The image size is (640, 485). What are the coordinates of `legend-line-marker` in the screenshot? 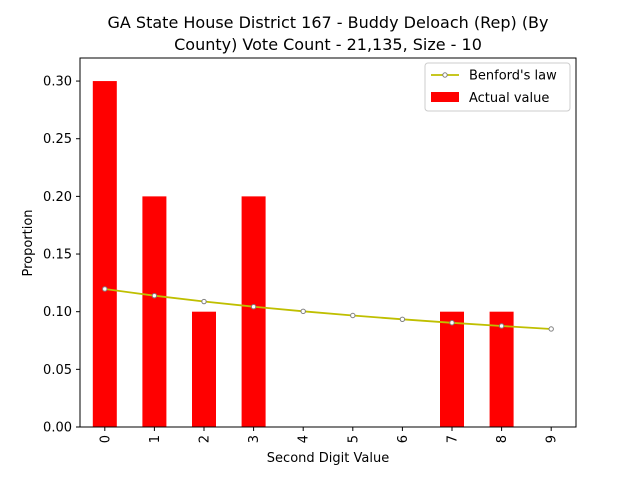 It's located at (445, 75).